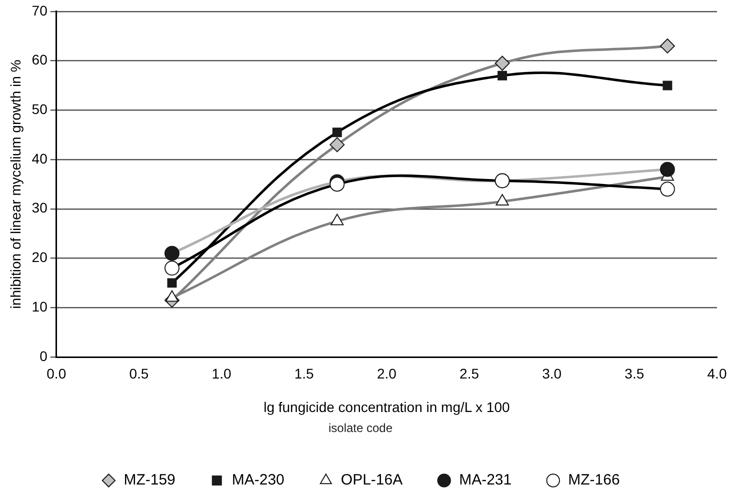 The image size is (735, 500). I want to click on x-tick-label: 1.0, so click(222, 373).